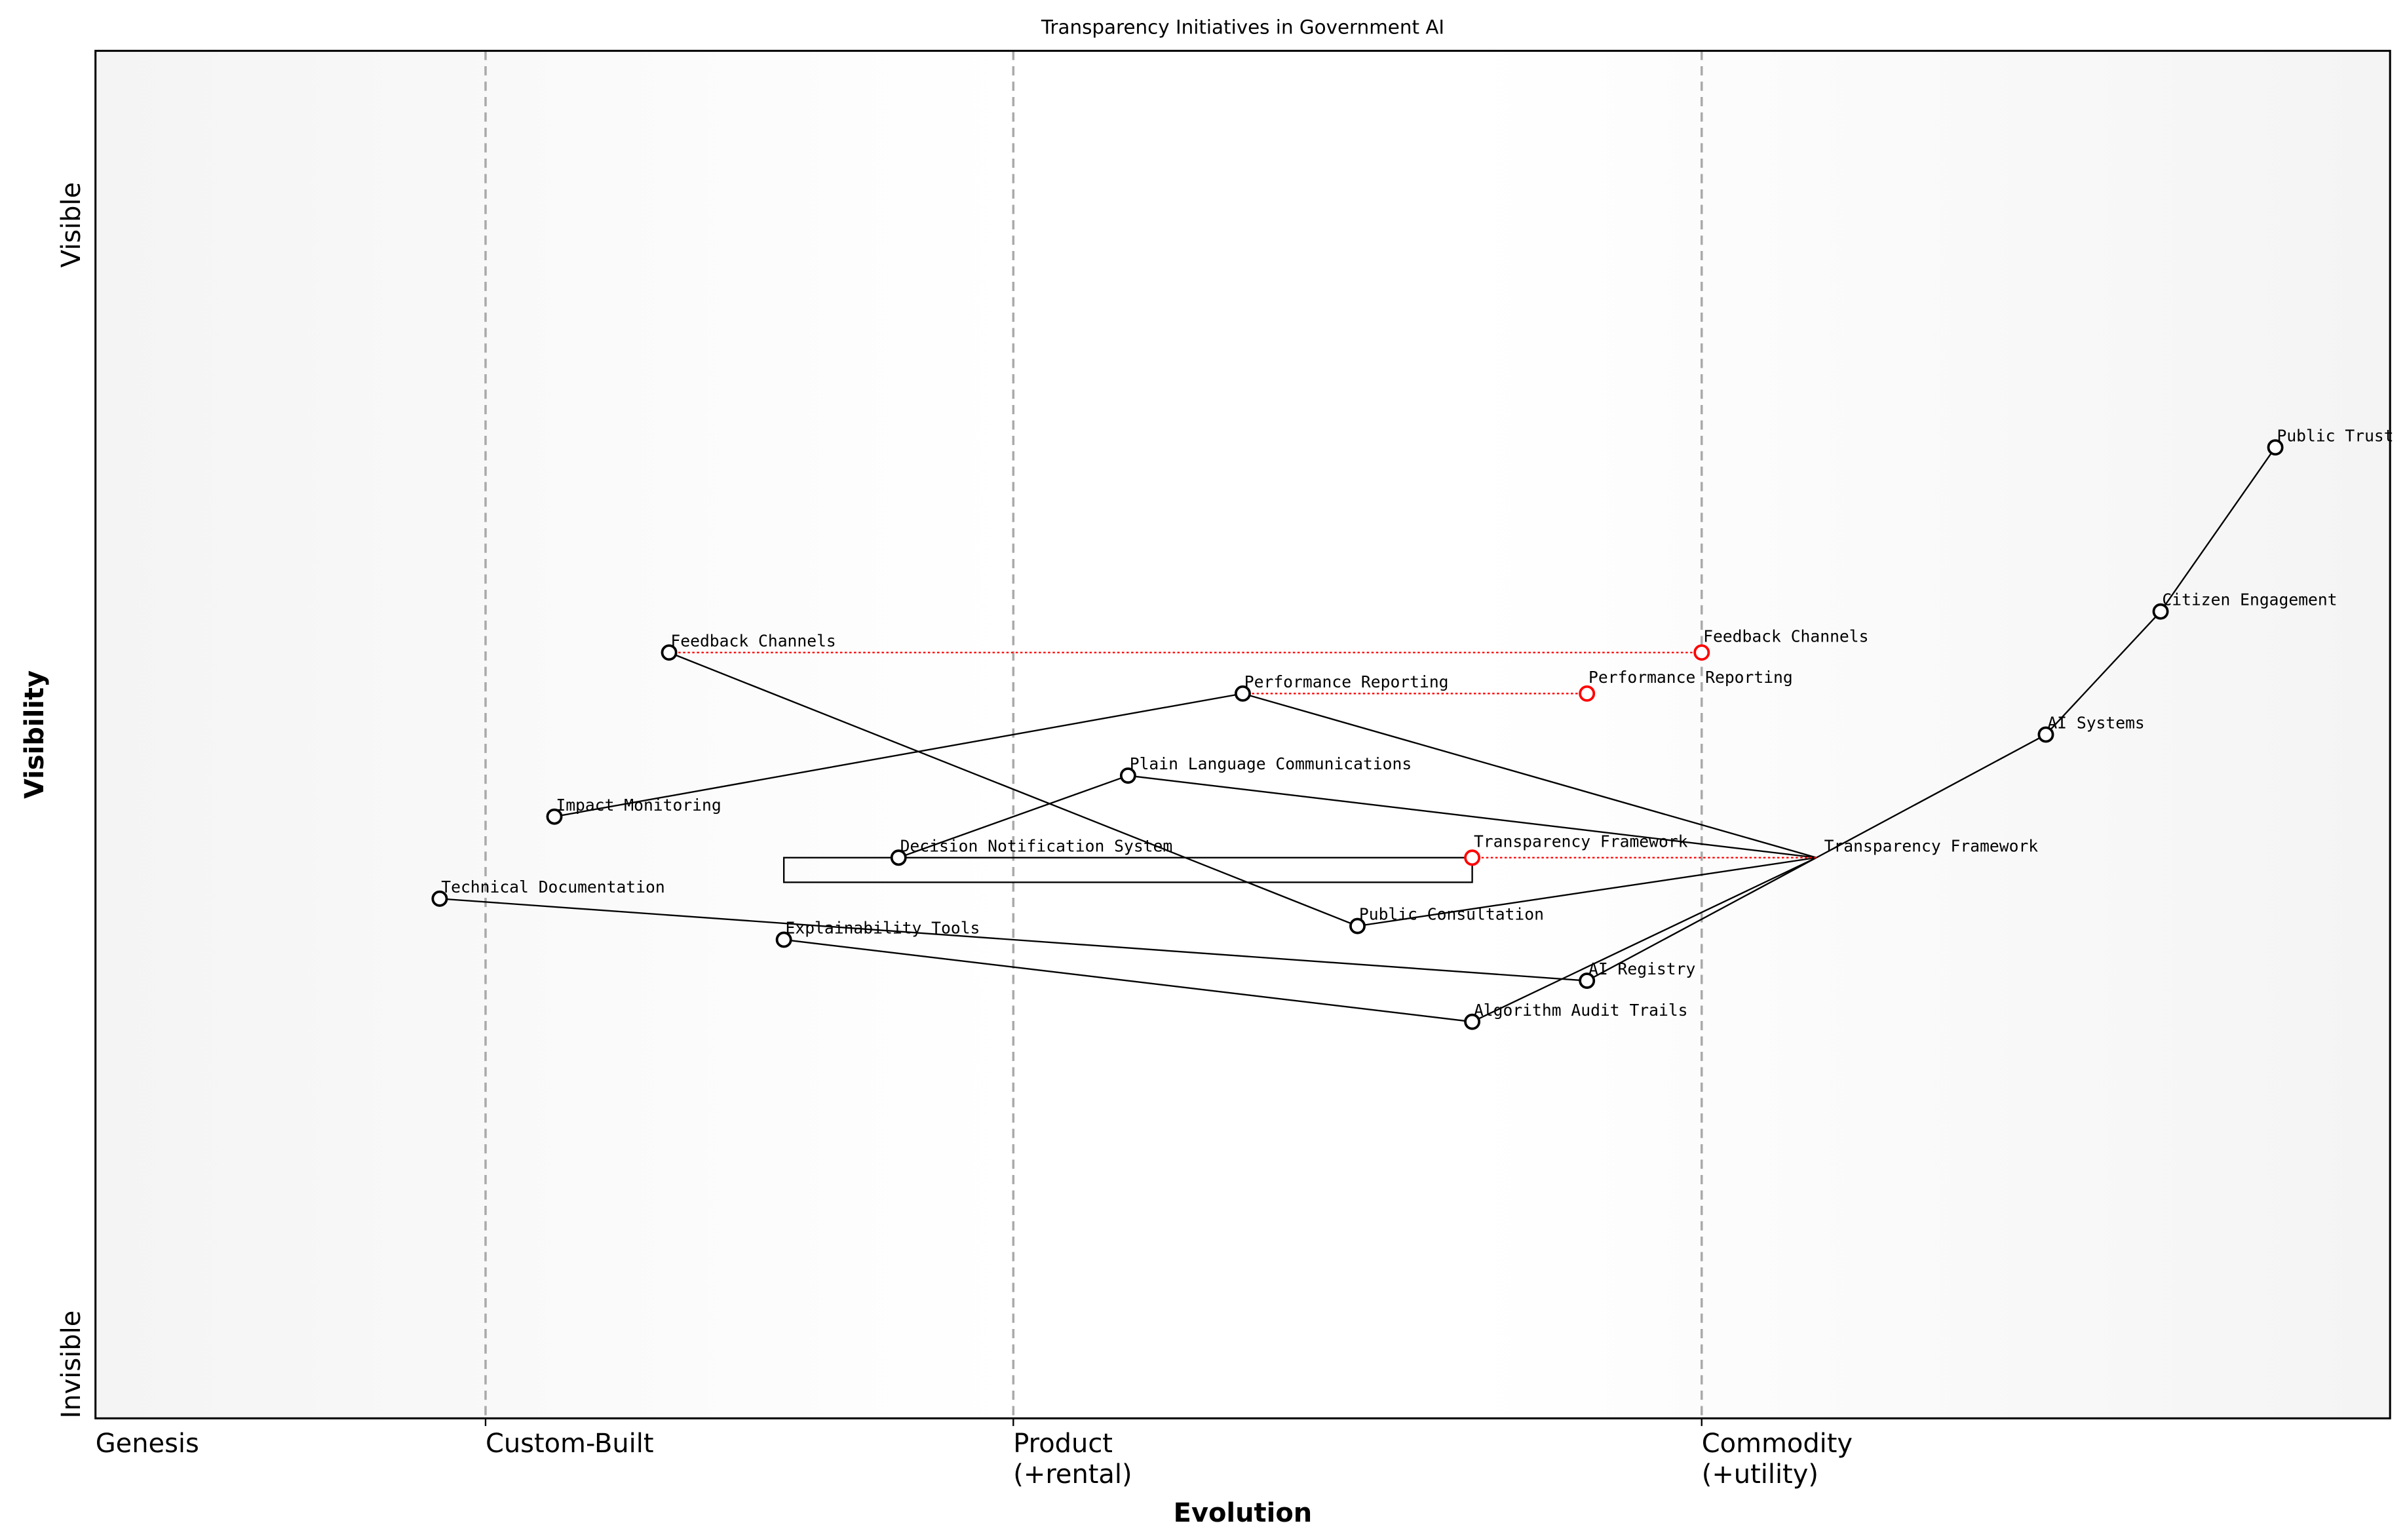 This screenshot has width=2405, height=1540. Describe the element at coordinates (1036, 845) in the screenshot. I see `component-label: Decision Notification System` at that location.